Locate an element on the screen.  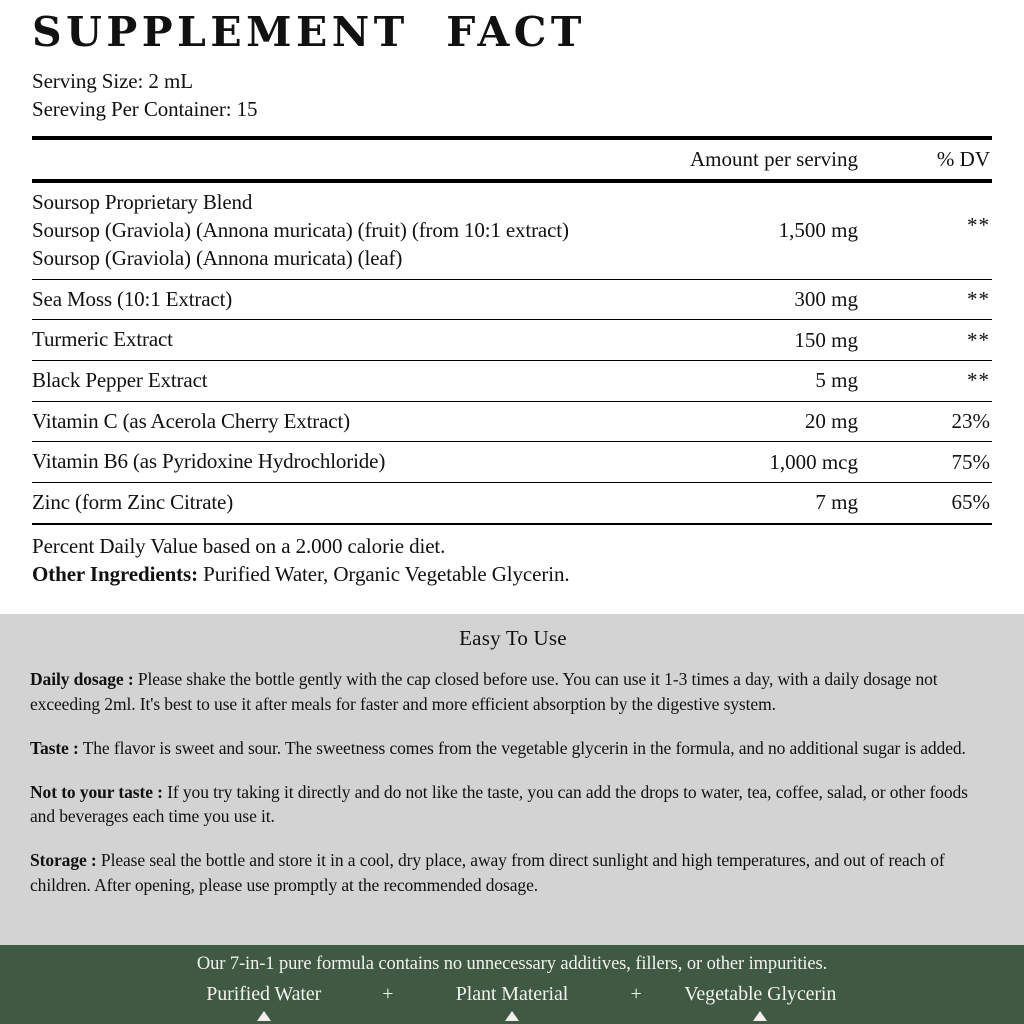
easy-to-use-title: Easy To Use is located at coordinates (513, 638).